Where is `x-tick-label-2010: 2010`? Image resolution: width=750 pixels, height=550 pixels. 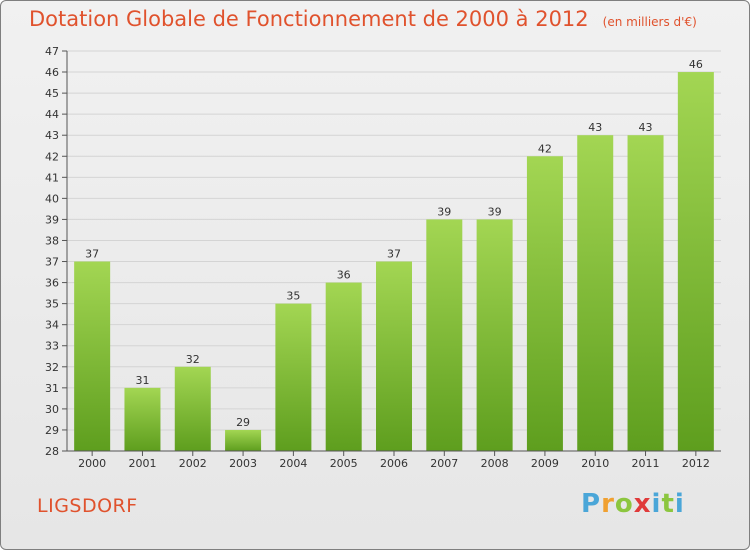
x-tick-label-2010: 2010 is located at coordinates (595, 463).